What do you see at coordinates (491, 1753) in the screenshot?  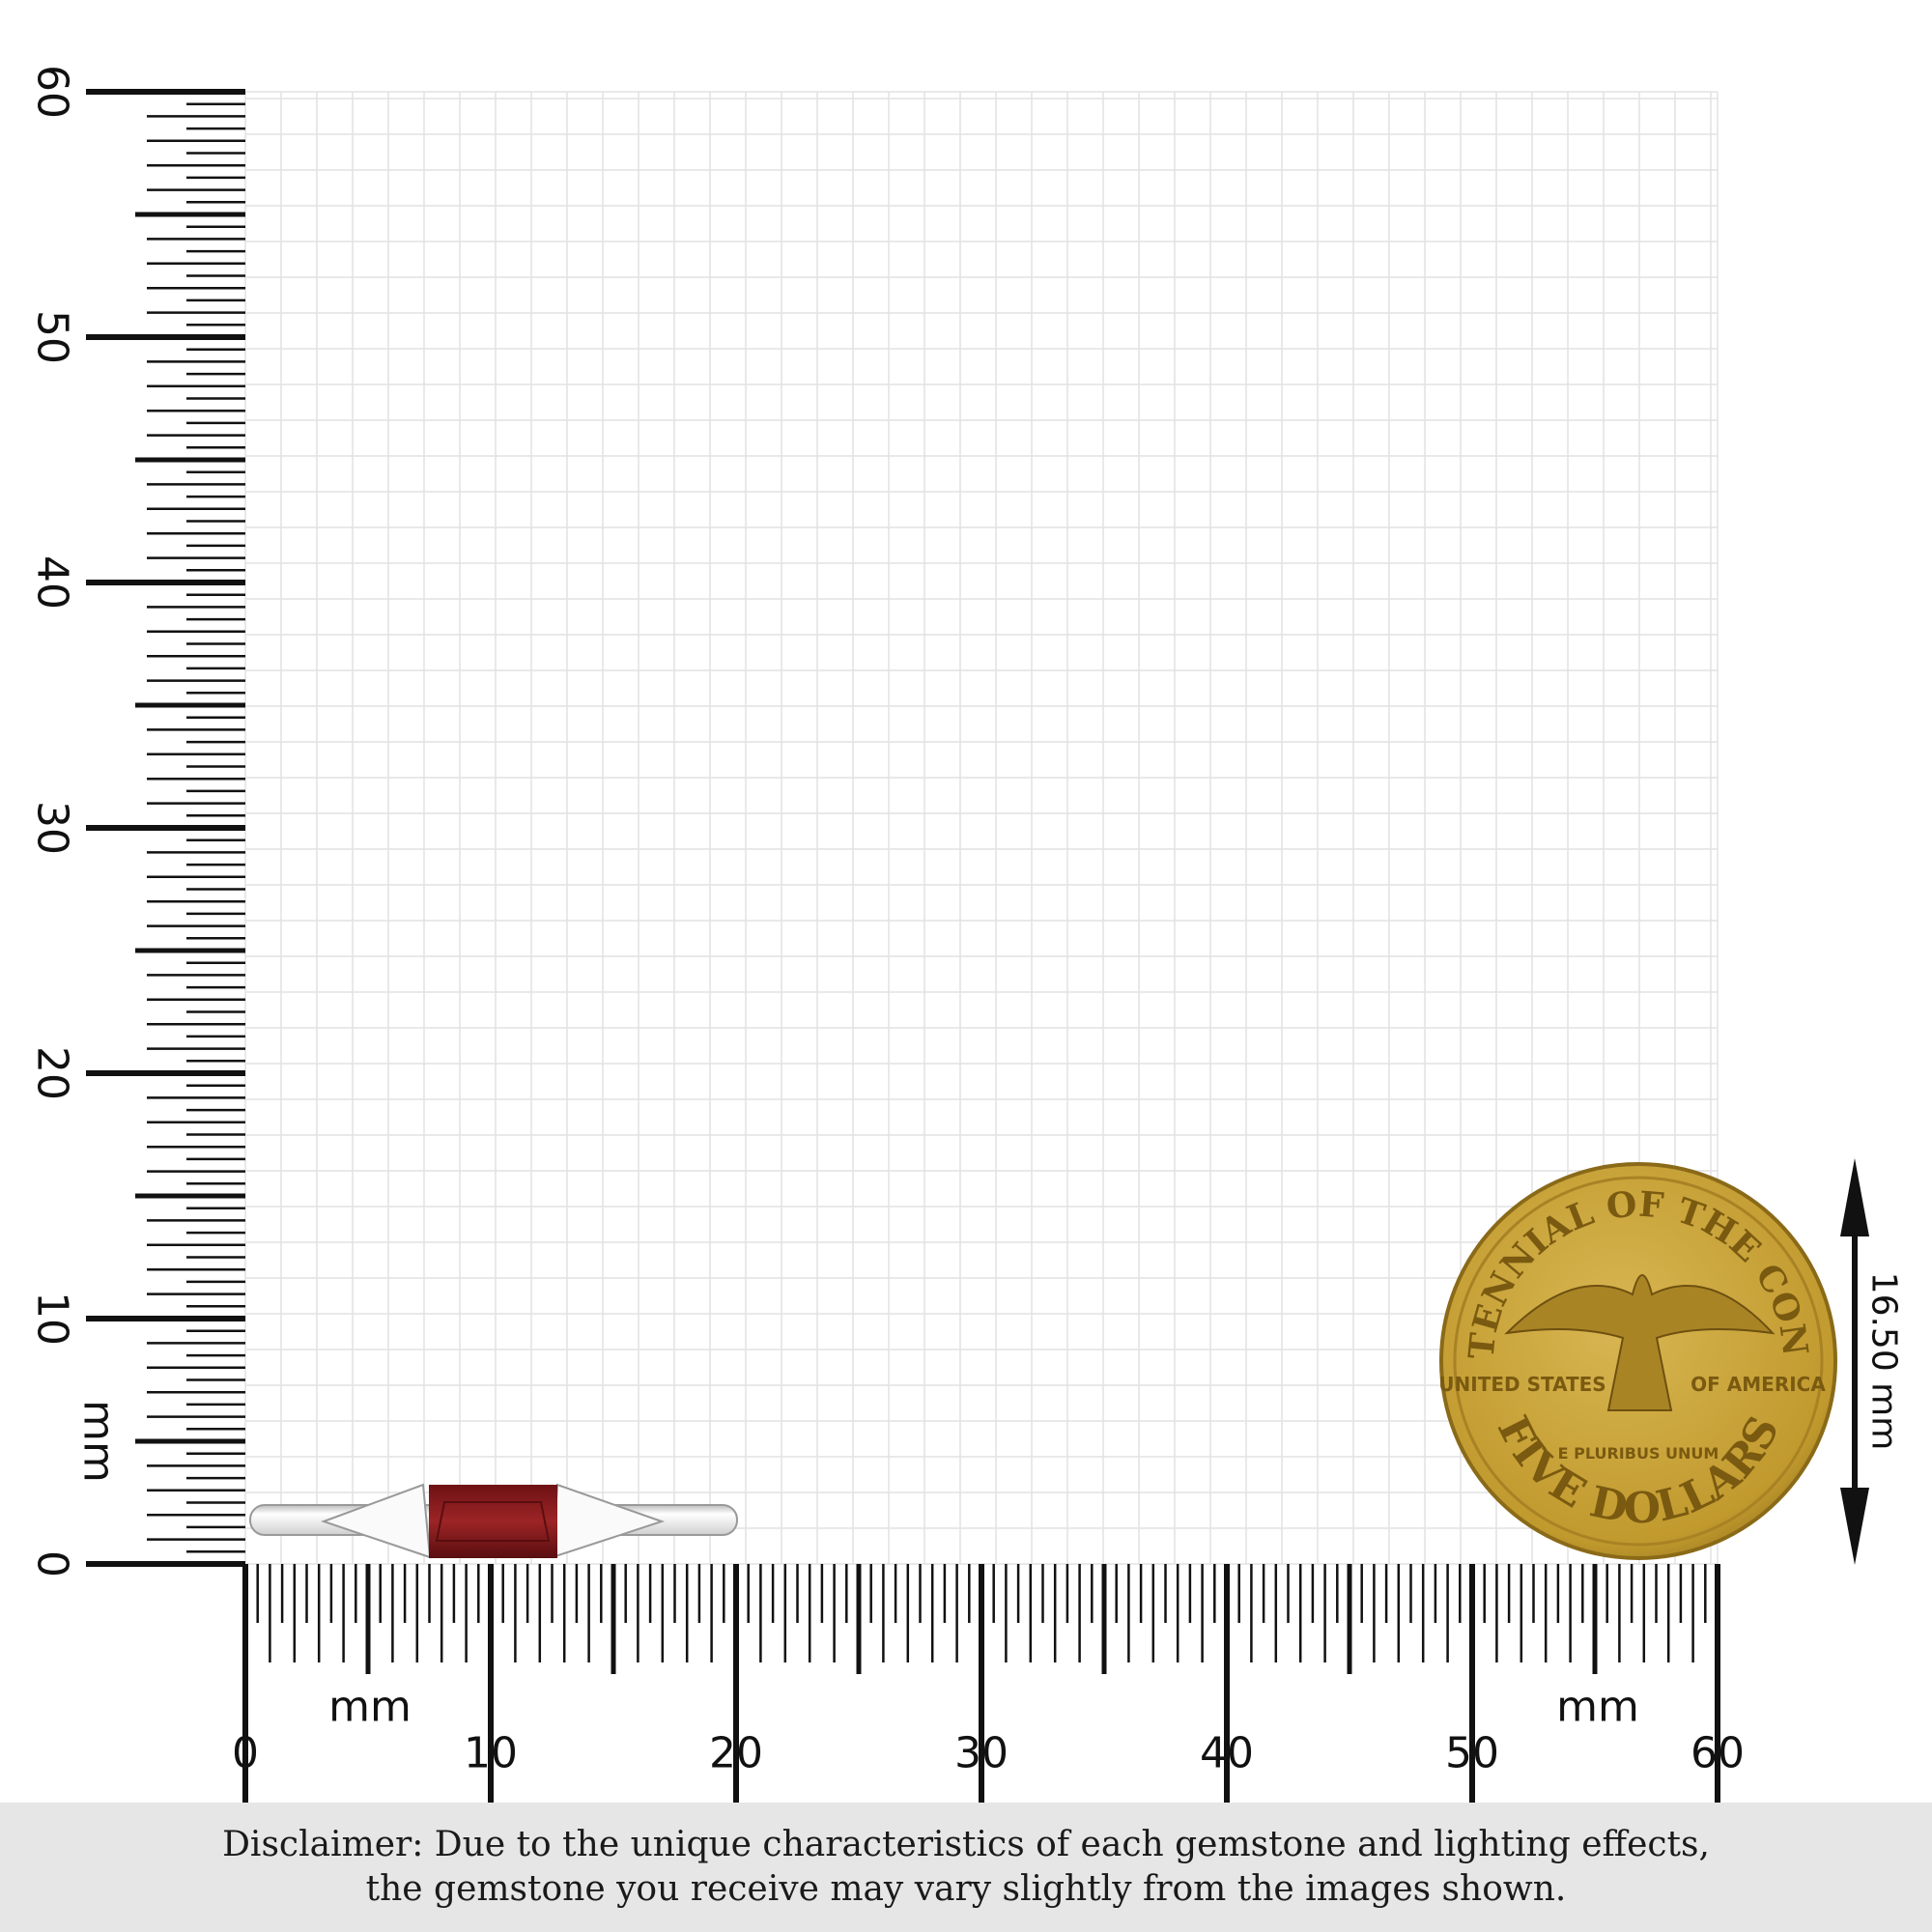 I see `x-tick-label: 10` at bounding box center [491, 1753].